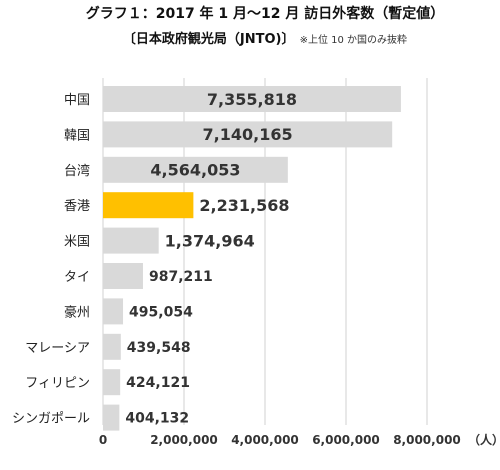 Image resolution: width=500 pixels, height=470 pixels. Describe the element at coordinates (210, 240) in the screenshot. I see `value-label: 1,374,964` at that location.